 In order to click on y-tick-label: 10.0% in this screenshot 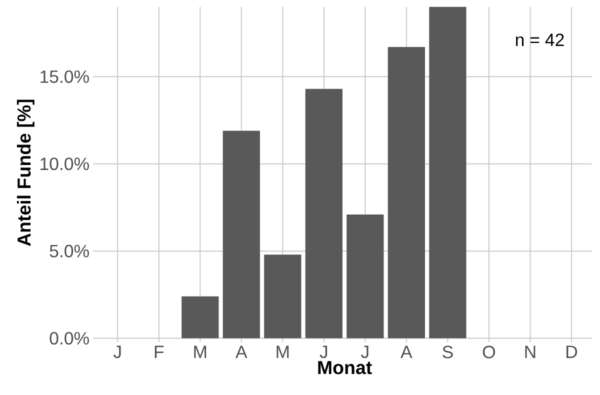, I will do `click(64, 164)`.